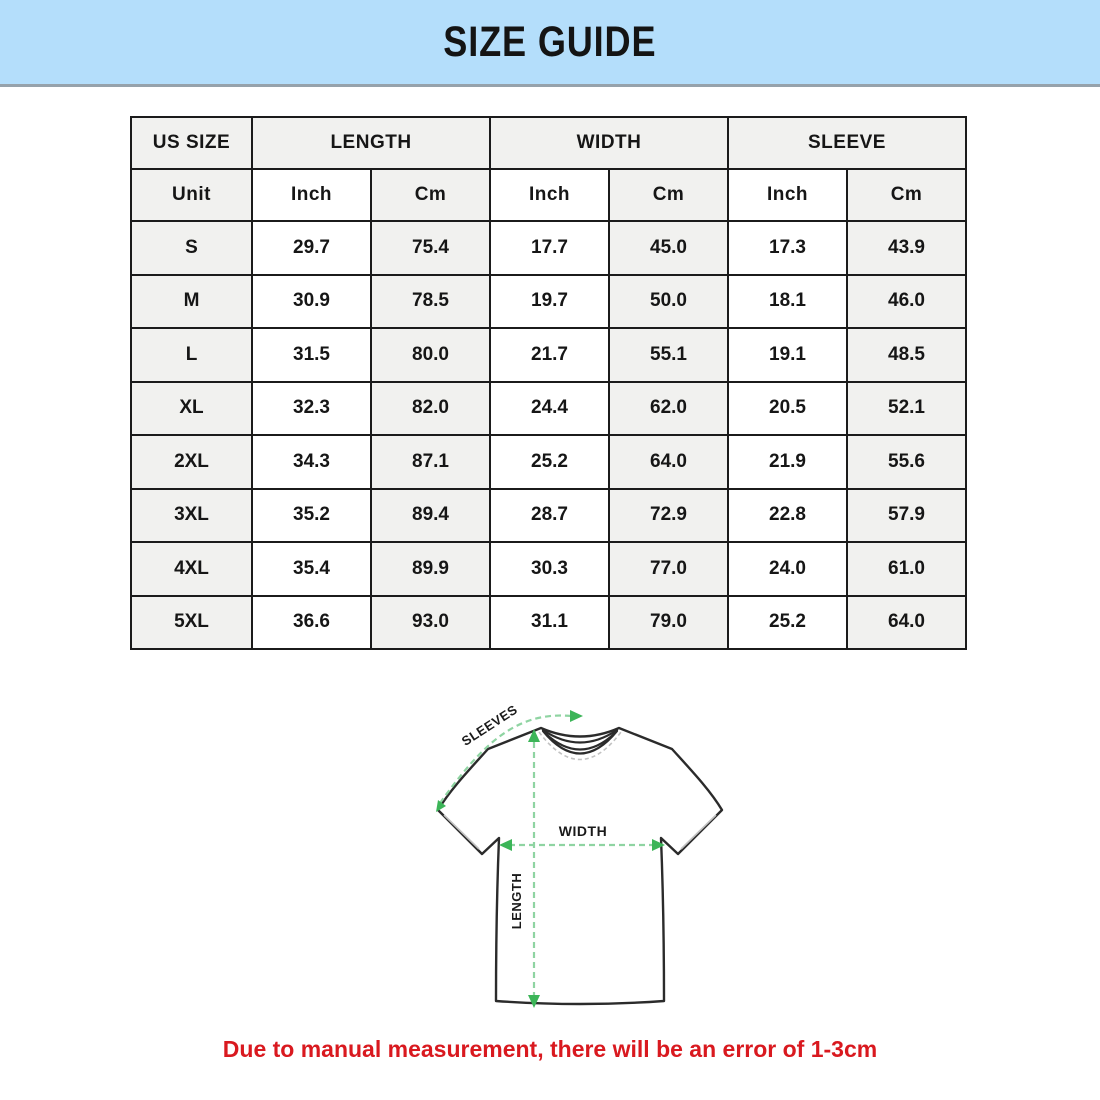  Describe the element at coordinates (906, 462) in the screenshot. I see `value-cell: 55.6` at that location.